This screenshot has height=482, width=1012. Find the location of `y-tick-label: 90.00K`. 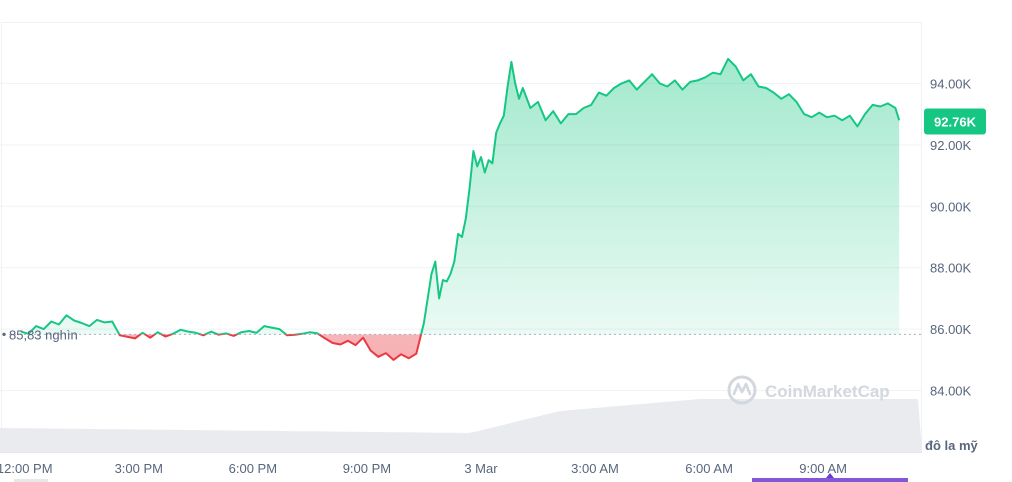

y-tick-label: 90.00K is located at coordinates (951, 206).